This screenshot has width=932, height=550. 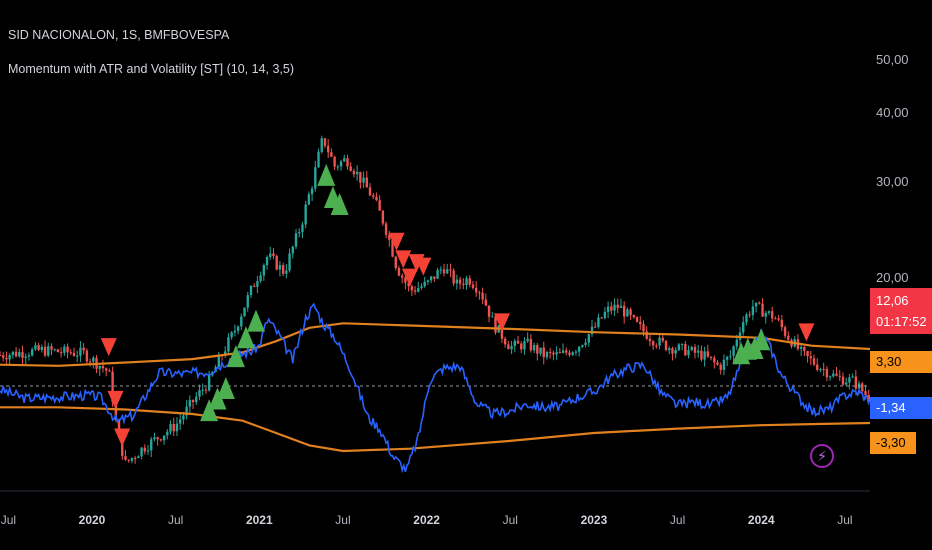 I want to click on time-tick-label: 2021, so click(x=259, y=520).